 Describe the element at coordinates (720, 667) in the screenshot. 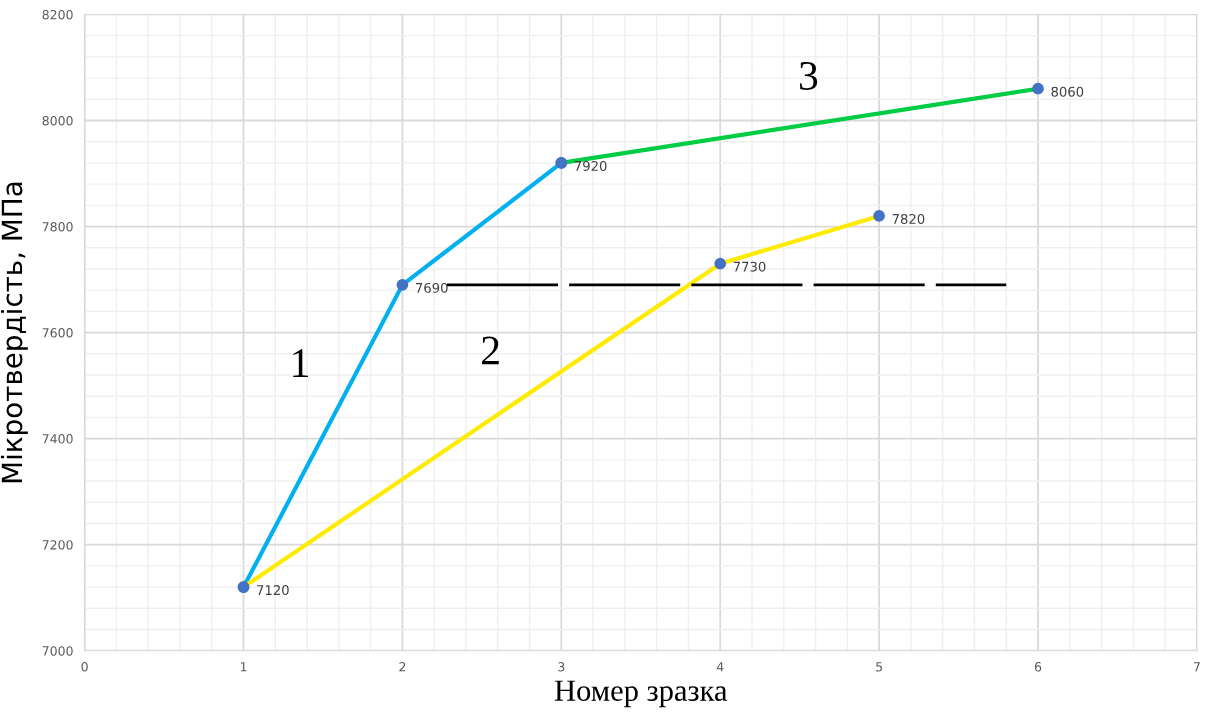

I see `x-tick-label: 4` at that location.